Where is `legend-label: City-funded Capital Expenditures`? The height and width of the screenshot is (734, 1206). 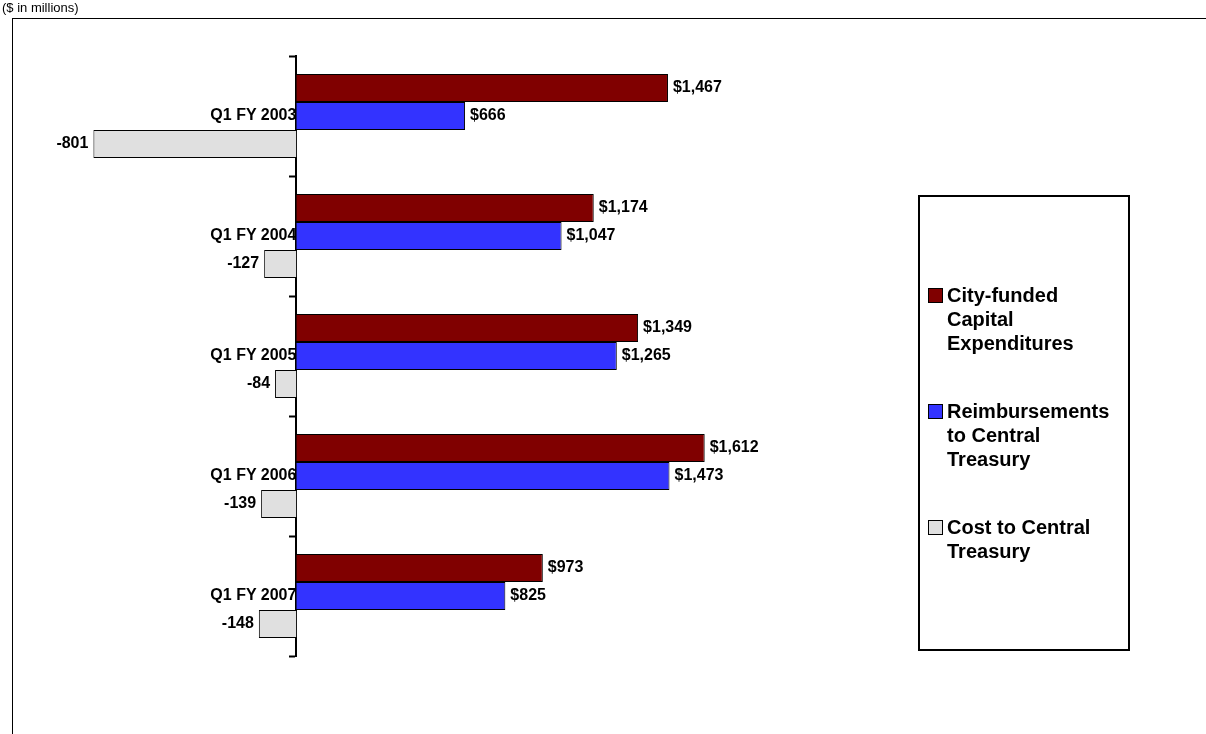 legend-label: City-funded Capital Expenditures is located at coordinates (1011, 319).